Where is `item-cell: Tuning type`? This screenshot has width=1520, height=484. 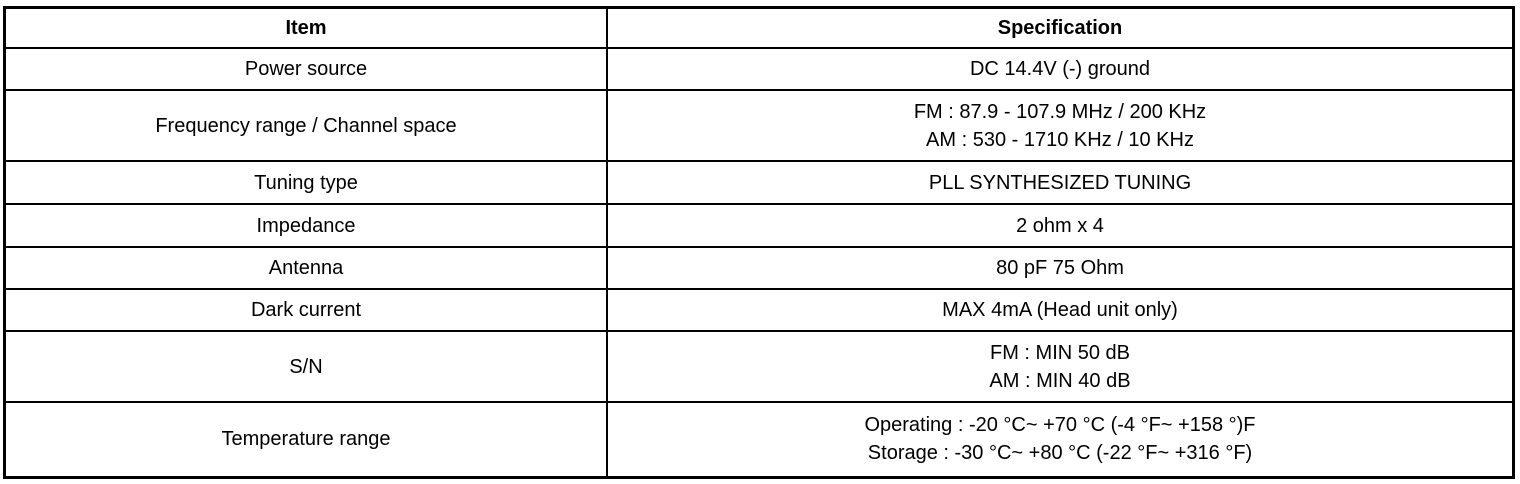 item-cell: Tuning type is located at coordinates (305, 182).